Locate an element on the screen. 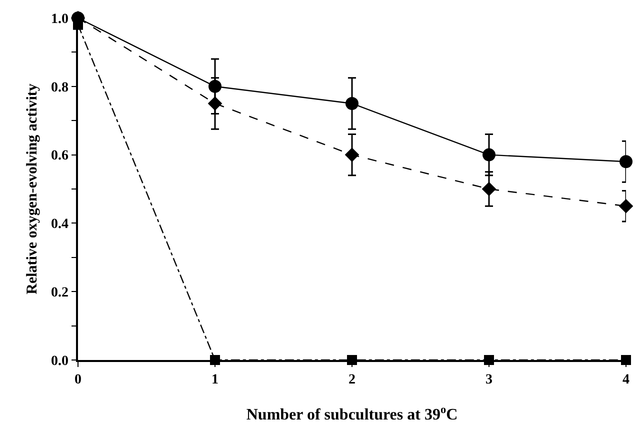  x-axis-title: Number of subcultures at 39$^{o}$C is located at coordinates (352, 414).